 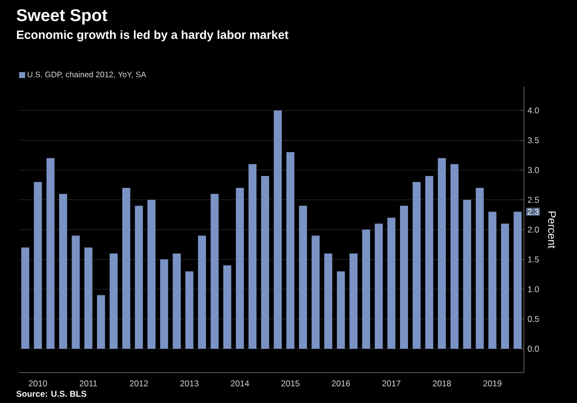 What do you see at coordinates (51, 393) in the screenshot?
I see `source-note: Source: U.S. BLS` at bounding box center [51, 393].